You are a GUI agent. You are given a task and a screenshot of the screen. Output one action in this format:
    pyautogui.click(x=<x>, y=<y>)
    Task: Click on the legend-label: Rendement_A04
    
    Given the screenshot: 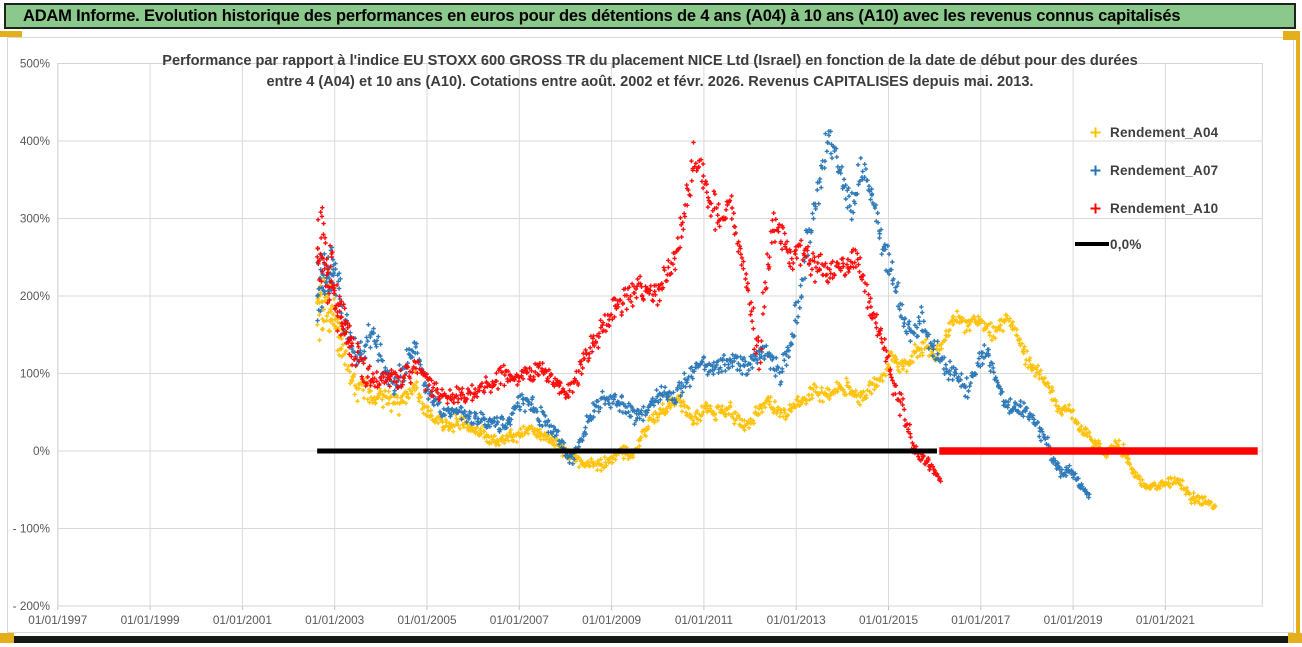 What is the action you would take?
    pyautogui.click(x=1164, y=132)
    